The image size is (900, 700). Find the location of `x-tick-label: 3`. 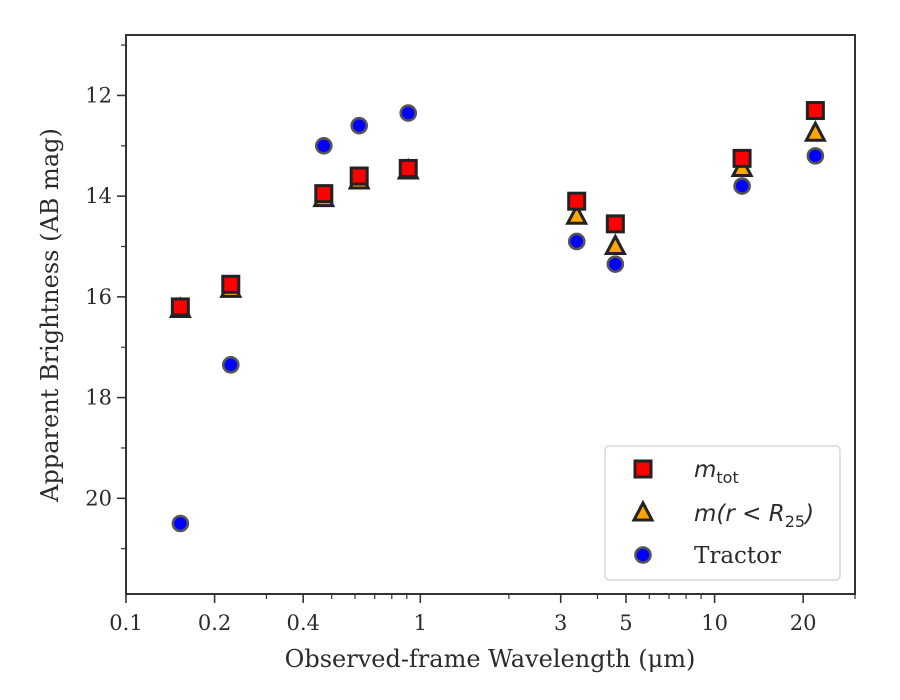

x-tick-label: 3 is located at coordinates (560, 623).